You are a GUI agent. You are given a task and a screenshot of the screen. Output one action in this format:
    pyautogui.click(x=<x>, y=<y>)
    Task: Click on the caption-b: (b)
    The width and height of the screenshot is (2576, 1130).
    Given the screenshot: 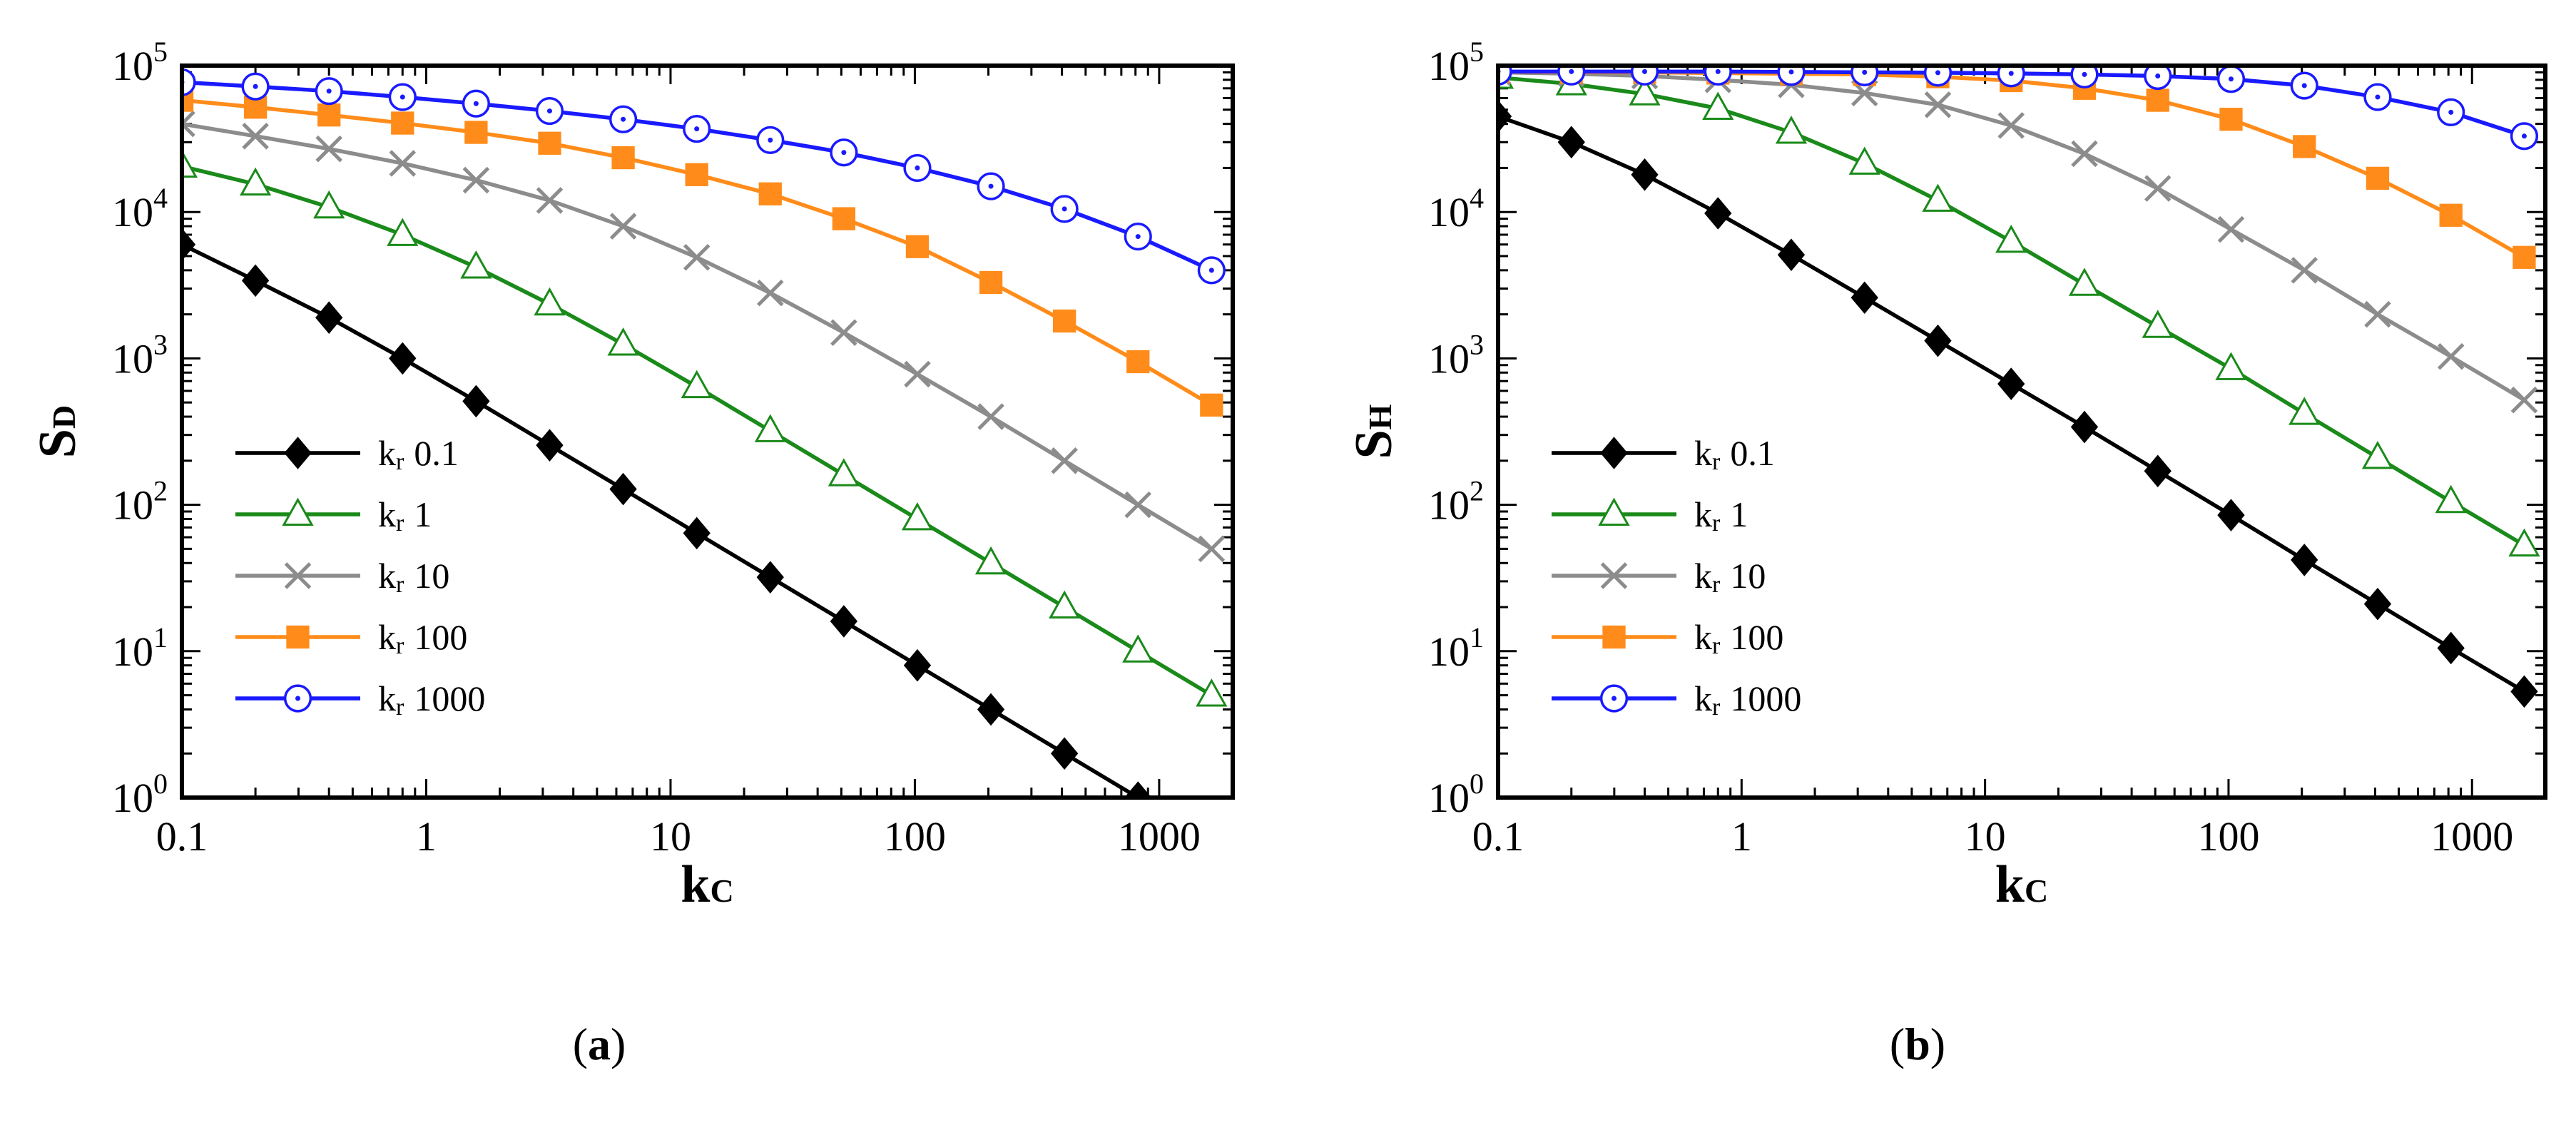 What is the action you would take?
    pyautogui.click(x=1917, y=1044)
    